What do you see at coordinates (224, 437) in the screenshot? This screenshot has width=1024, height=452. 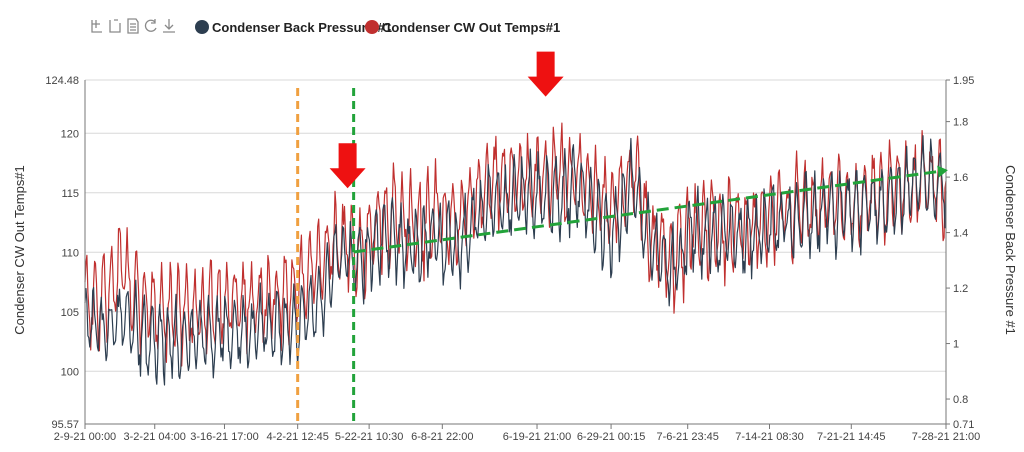 I see `x-tick-label: 3-16-21 17:00` at bounding box center [224, 437].